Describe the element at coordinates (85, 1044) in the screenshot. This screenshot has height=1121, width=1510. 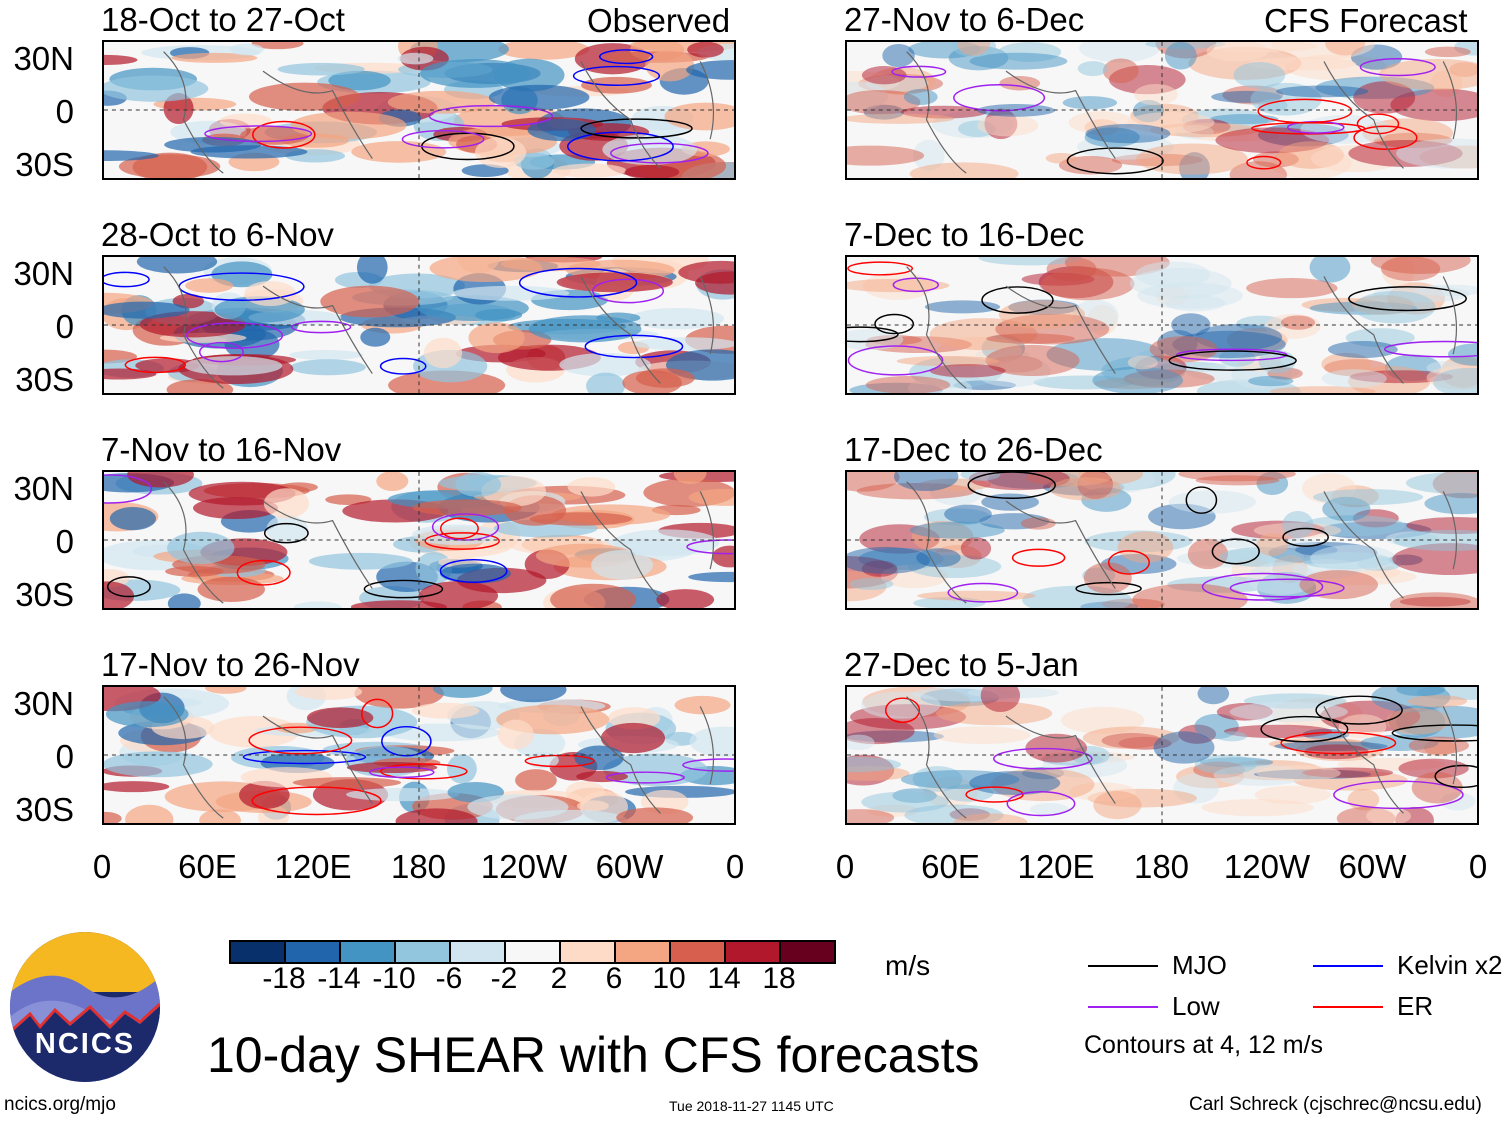
I see `logo-text: NCICS` at that location.